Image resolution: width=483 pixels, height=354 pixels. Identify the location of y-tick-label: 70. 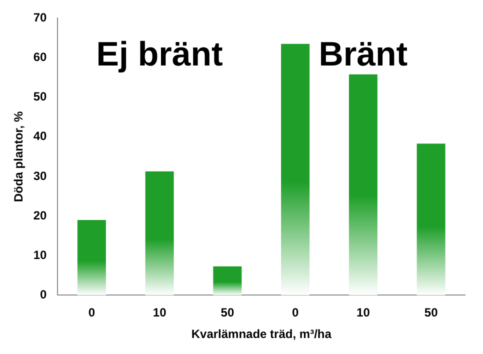
(40, 17).